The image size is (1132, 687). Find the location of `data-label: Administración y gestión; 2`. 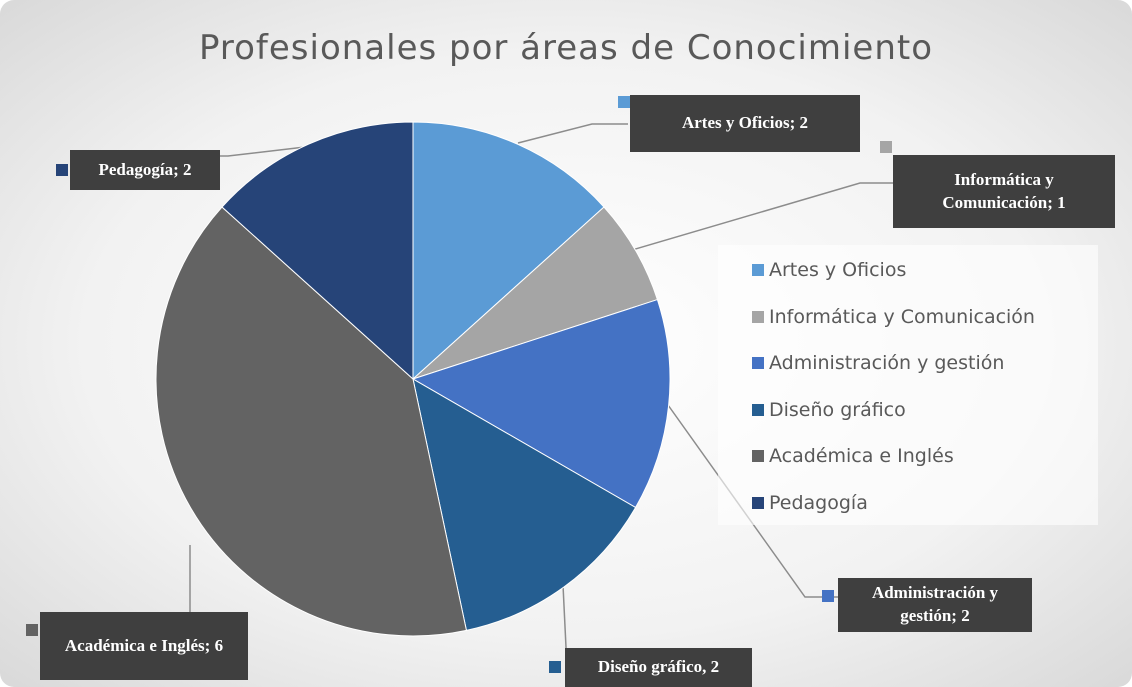

data-label: Administración y gestión; 2 is located at coordinates (935, 605).